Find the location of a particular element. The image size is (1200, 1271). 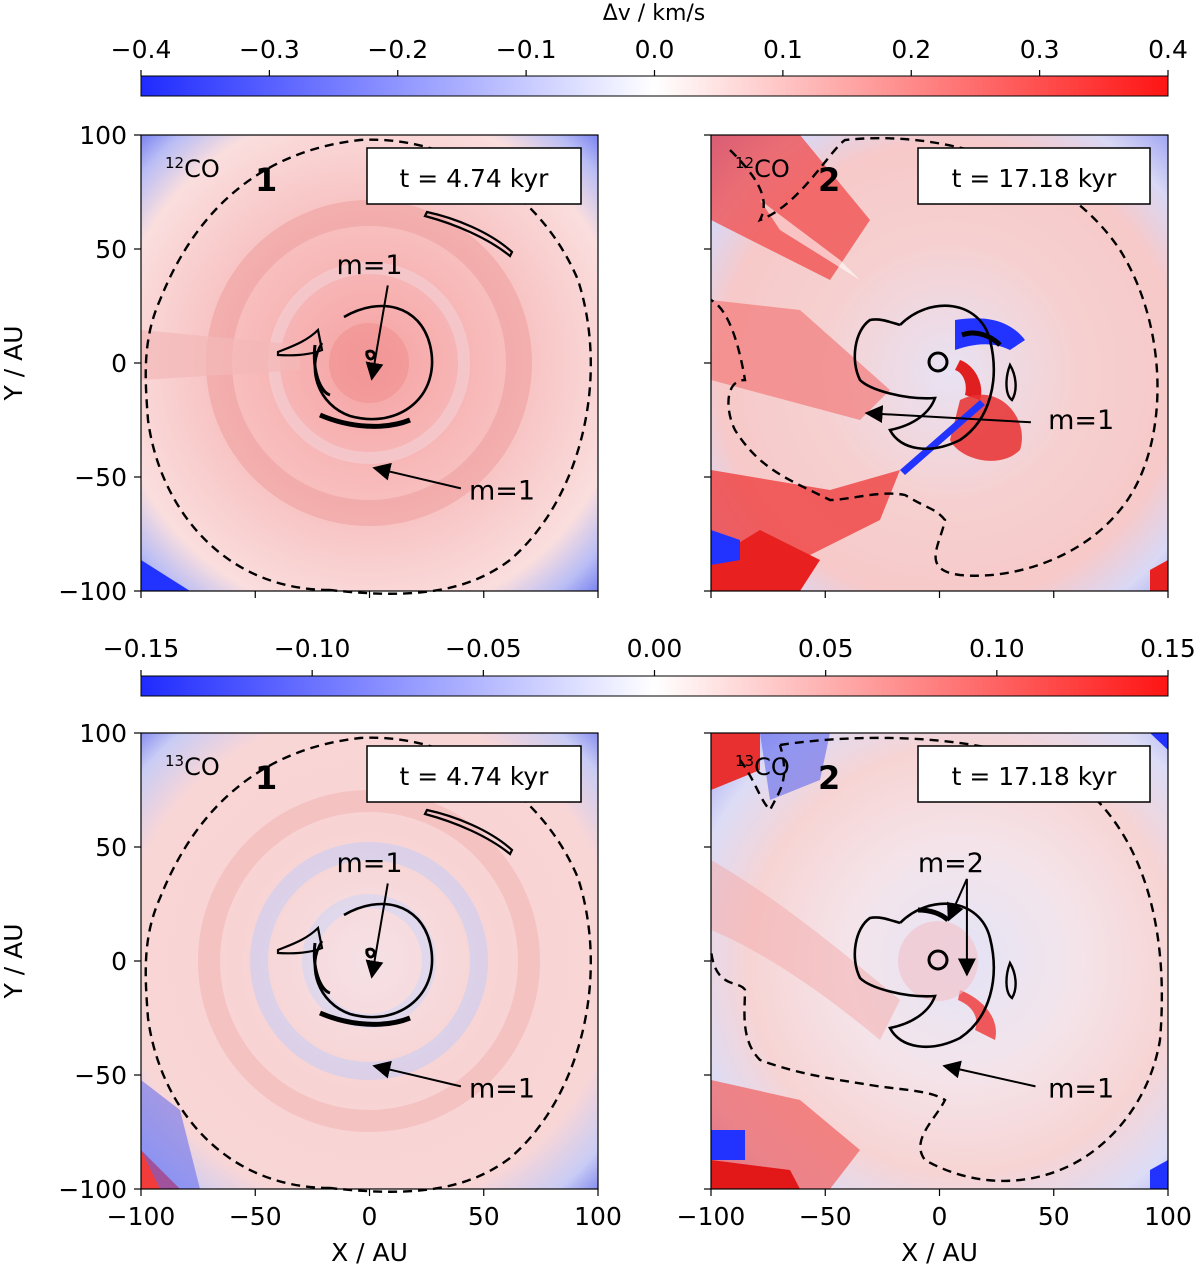

colorbar-tick-label: −0.4 is located at coordinates (141, 49).